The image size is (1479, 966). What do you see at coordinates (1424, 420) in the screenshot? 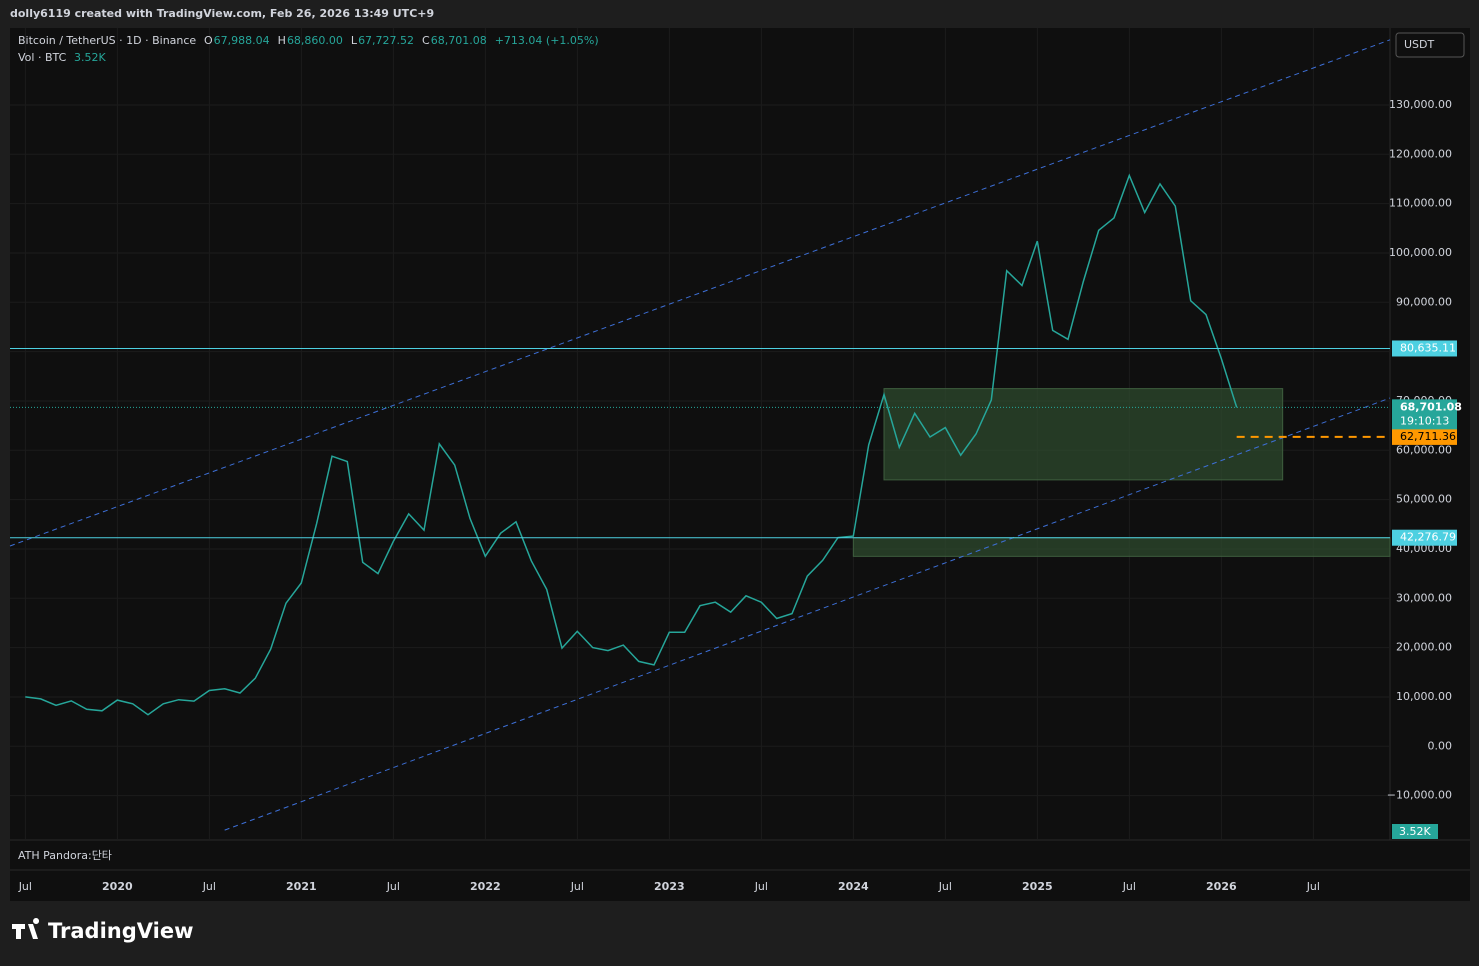
I see `countdown: 19:10:13` at bounding box center [1424, 420].